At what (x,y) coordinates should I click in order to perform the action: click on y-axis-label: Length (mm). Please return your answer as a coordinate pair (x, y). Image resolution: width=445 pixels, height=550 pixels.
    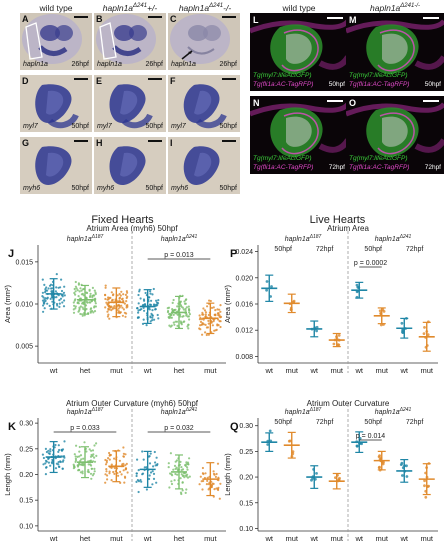
    Looking at the image, I should click on (7, 474).